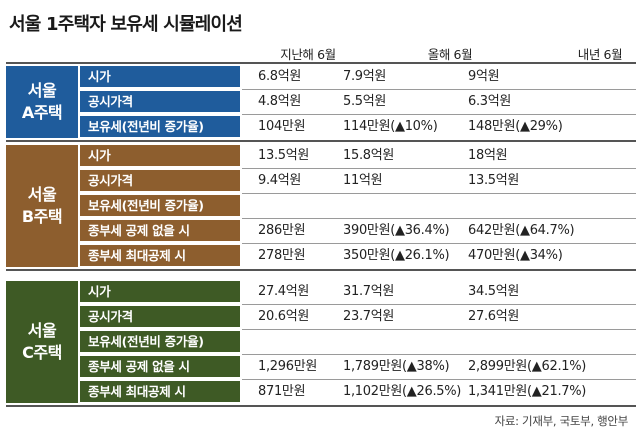 The width and height of the screenshot is (640, 437). I want to click on value-cell-next-year: 2,899만원(▲62.1%), so click(527, 366).